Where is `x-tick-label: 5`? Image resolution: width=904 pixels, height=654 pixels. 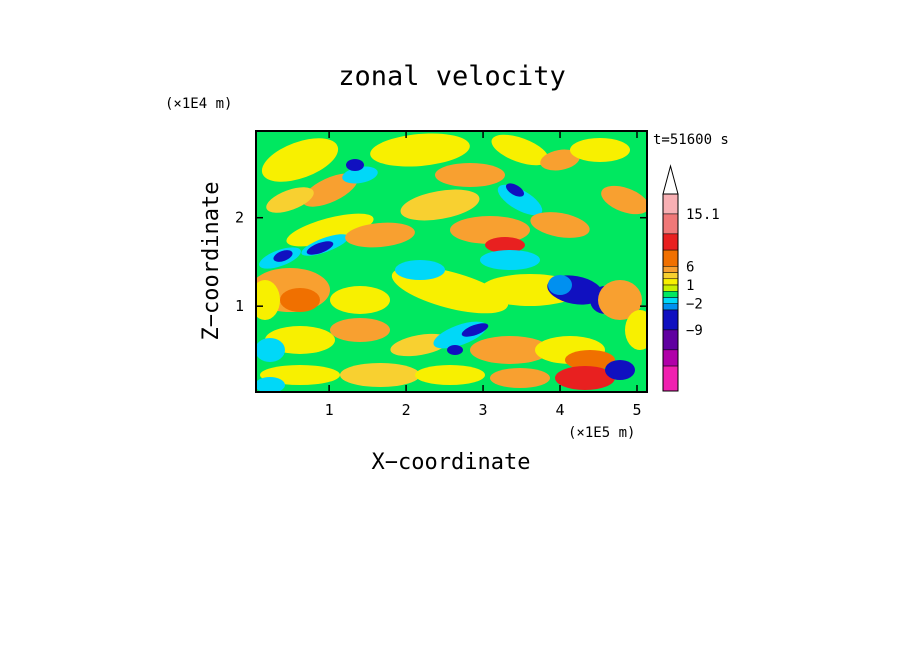
x-tick-label: 5 is located at coordinates (636, 410).